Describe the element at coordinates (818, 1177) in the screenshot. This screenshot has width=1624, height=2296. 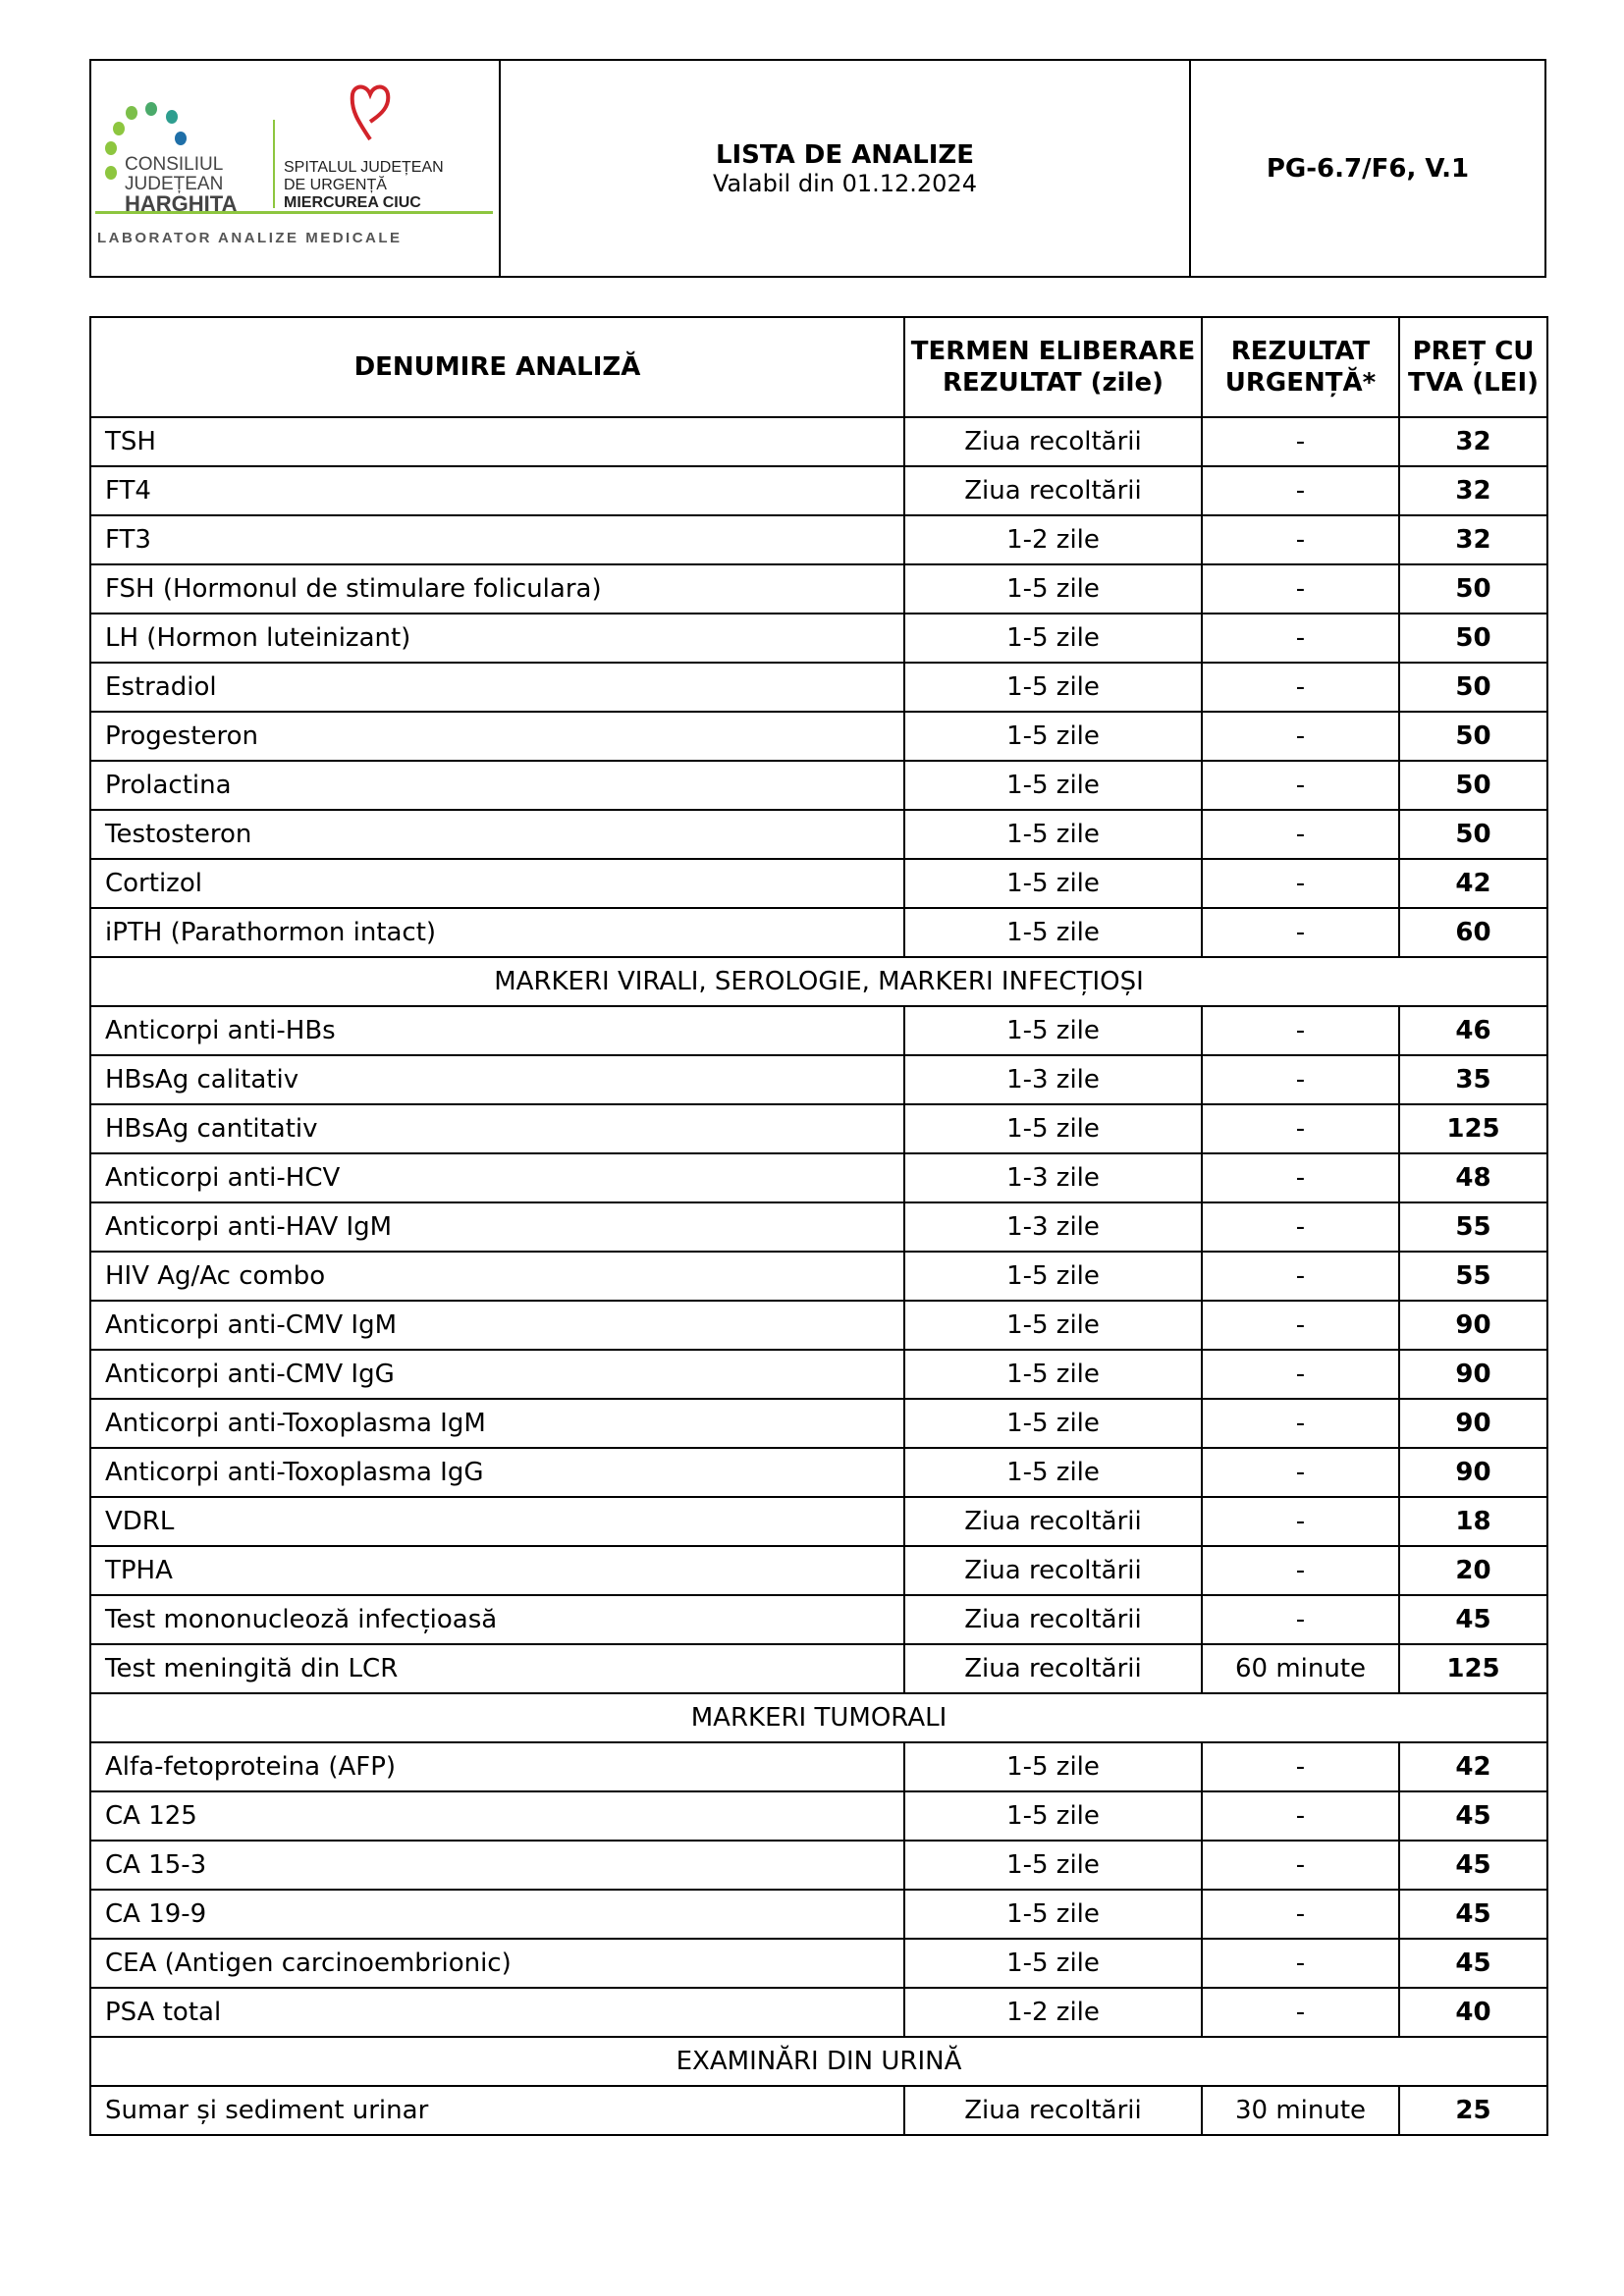
I see `table-row: Anticorpi anti-HCV 1-3 zile -48` at that location.